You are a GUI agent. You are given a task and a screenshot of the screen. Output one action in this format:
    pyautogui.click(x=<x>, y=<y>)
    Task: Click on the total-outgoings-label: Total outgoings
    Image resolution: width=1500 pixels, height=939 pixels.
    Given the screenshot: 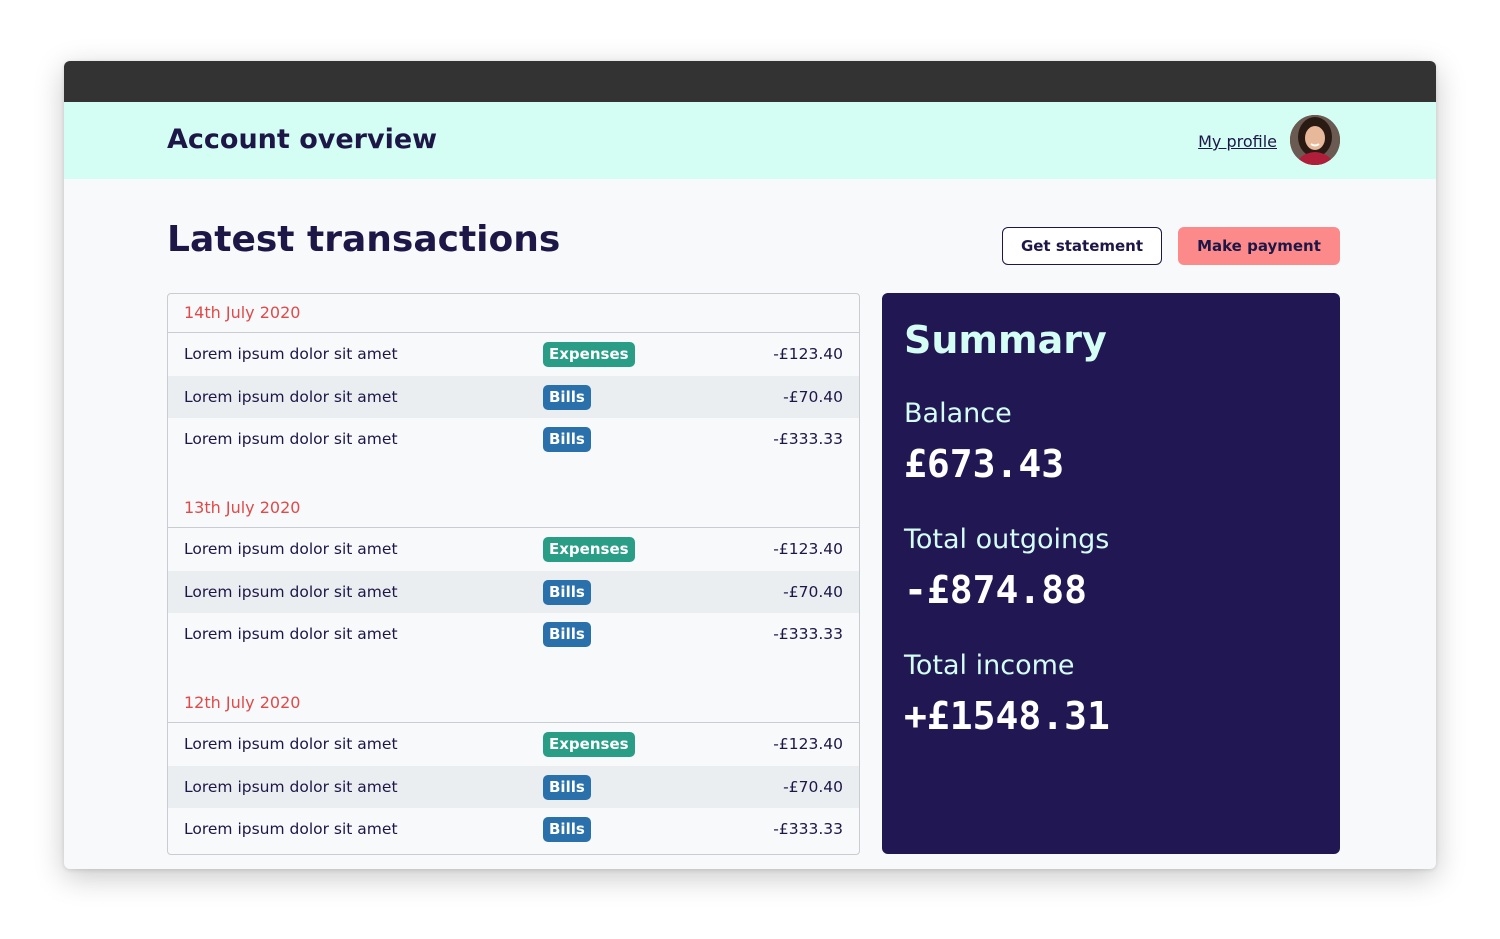 What is the action you would take?
    pyautogui.click(x=1007, y=539)
    